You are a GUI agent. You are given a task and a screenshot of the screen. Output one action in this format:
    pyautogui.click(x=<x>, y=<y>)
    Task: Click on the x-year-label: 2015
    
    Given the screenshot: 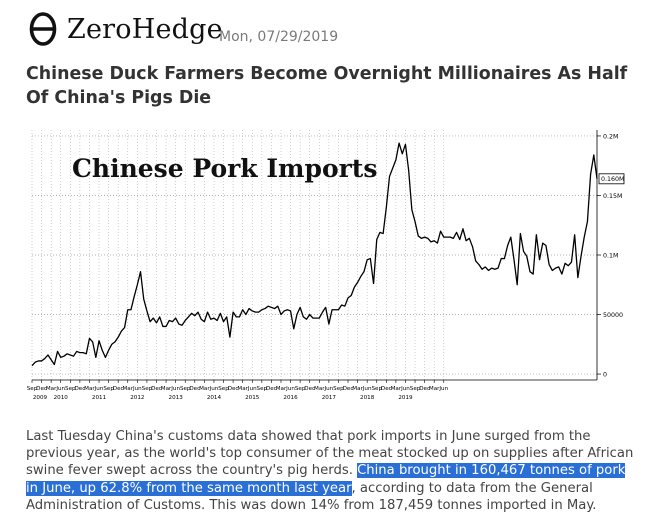 What is the action you would take?
    pyautogui.click(x=252, y=398)
    